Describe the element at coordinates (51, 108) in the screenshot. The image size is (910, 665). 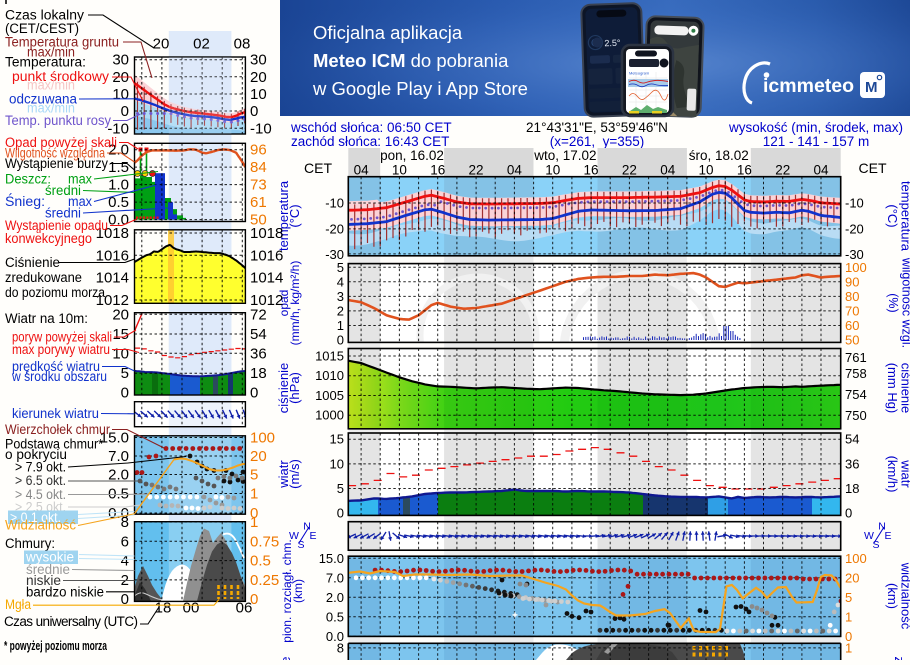
I see `svg-text: max/min` at that location.